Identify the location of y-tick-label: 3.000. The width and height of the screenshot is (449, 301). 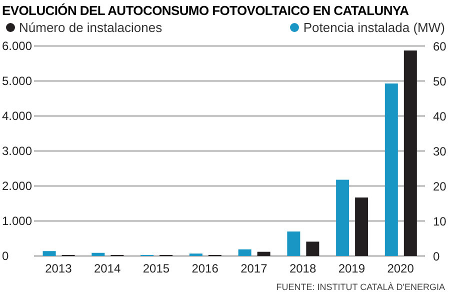
(17, 151).